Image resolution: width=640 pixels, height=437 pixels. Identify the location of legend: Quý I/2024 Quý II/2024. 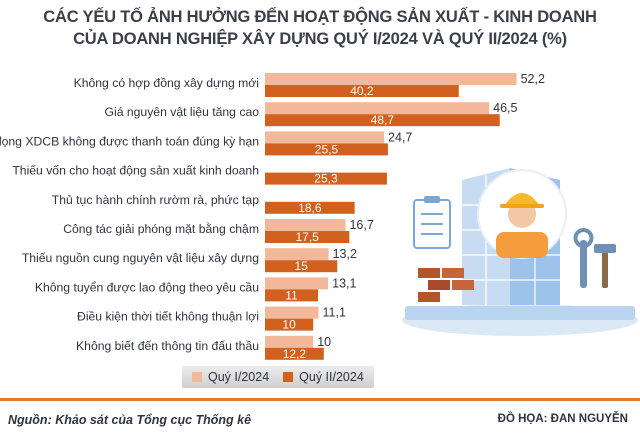
(278, 377).